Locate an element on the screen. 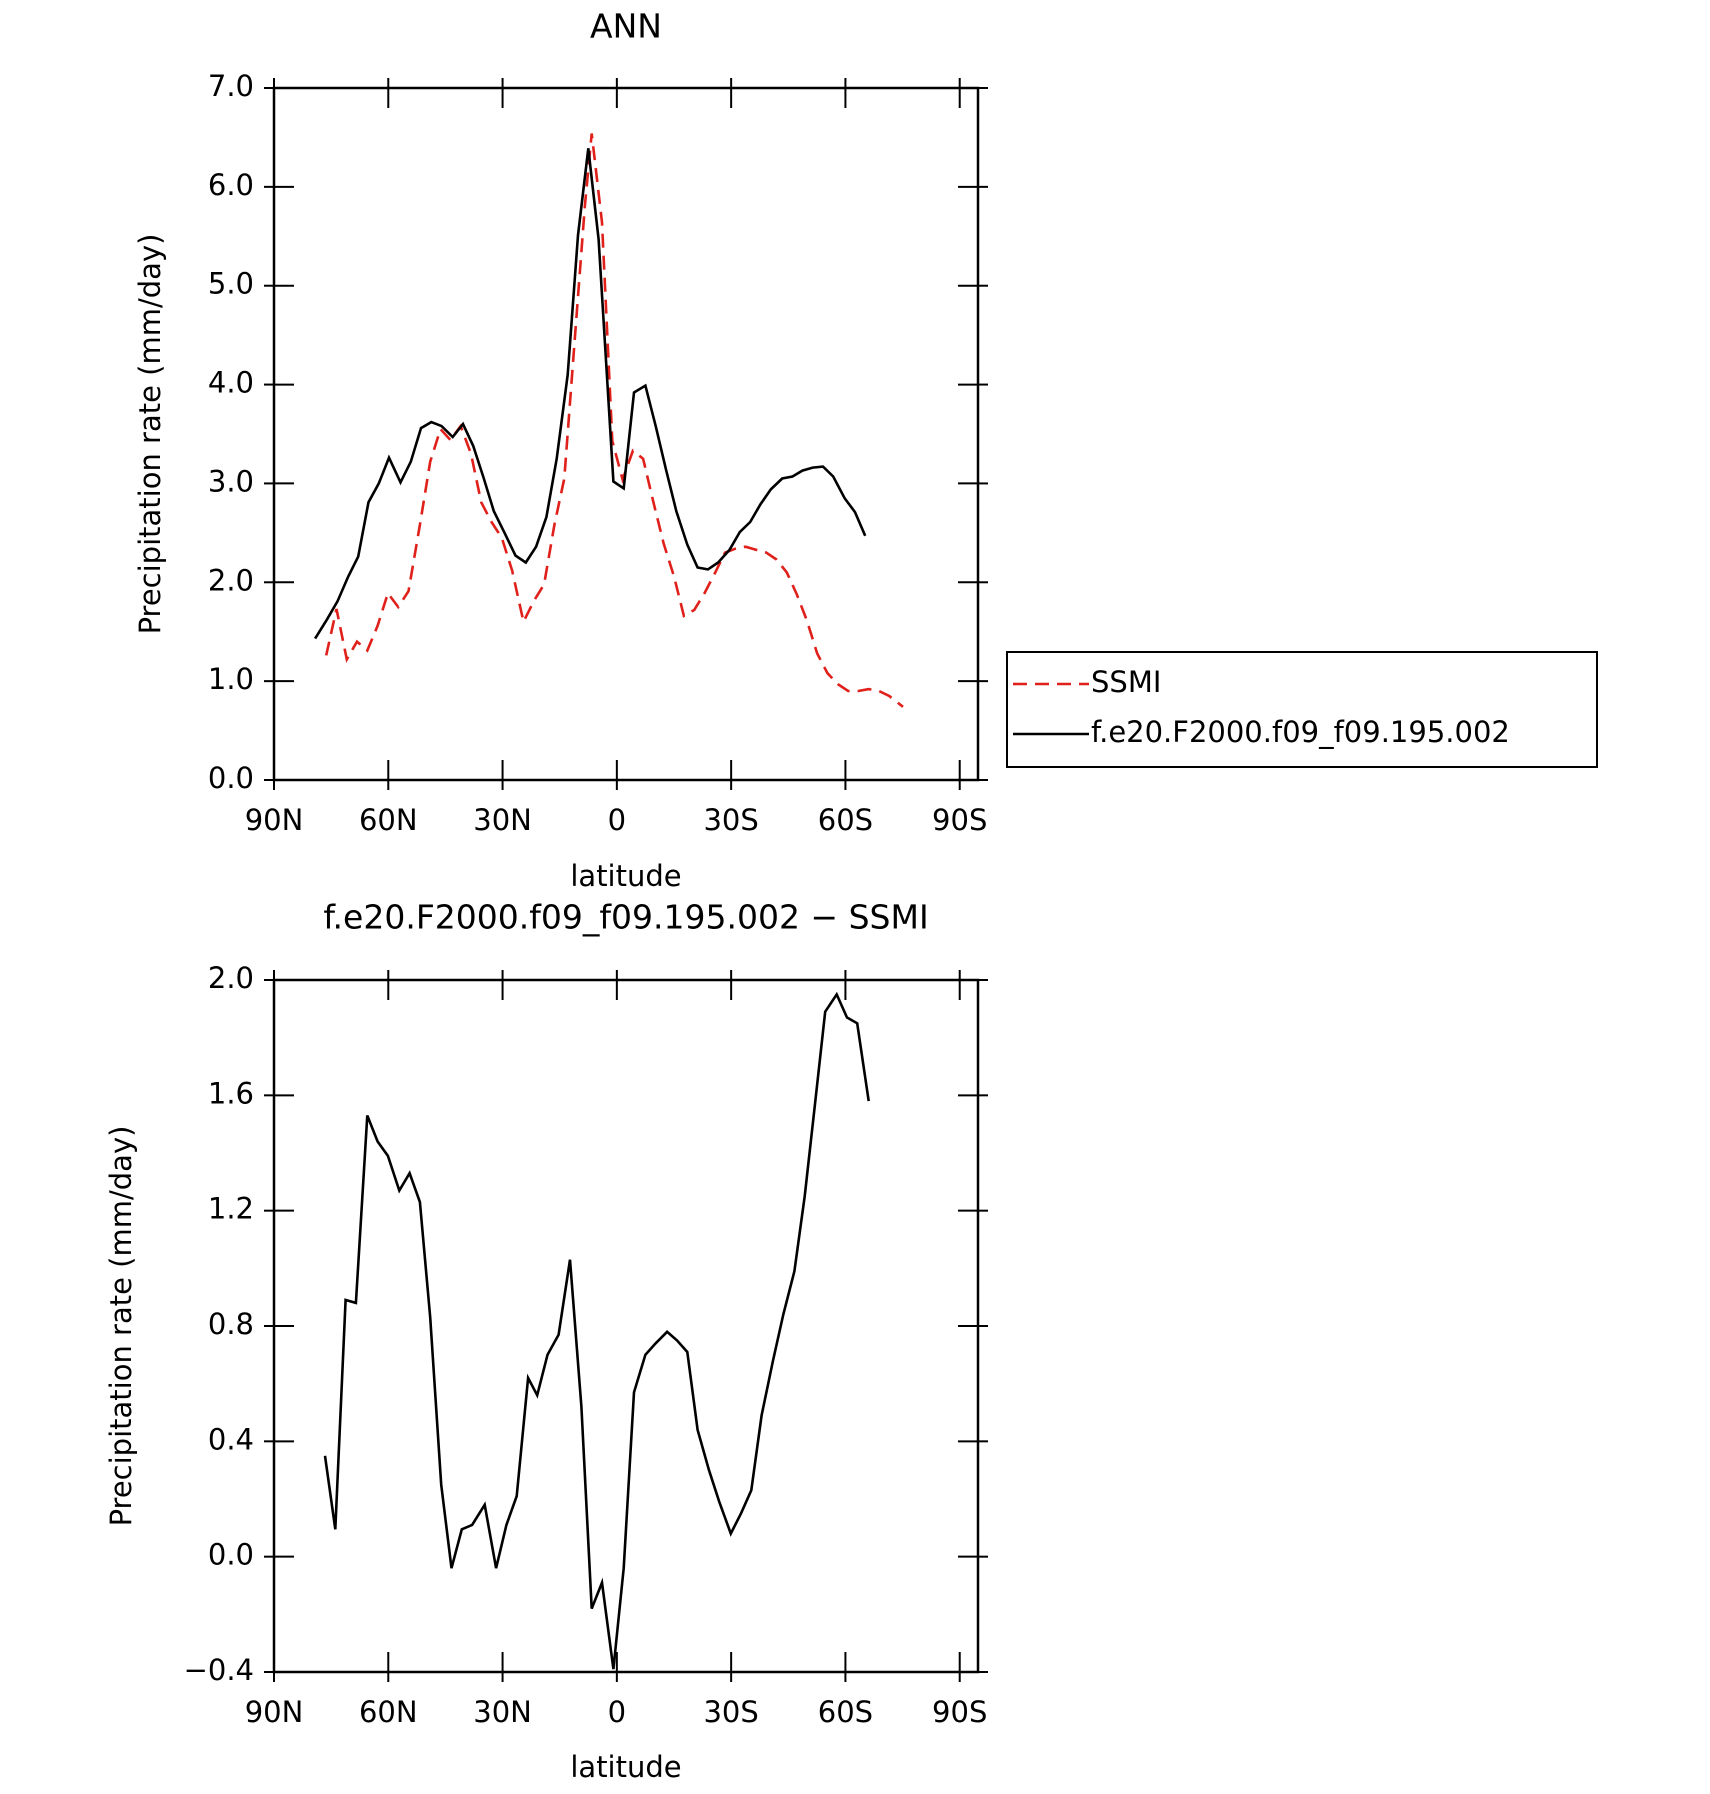  legend-label: SSMI is located at coordinates (1126, 682).